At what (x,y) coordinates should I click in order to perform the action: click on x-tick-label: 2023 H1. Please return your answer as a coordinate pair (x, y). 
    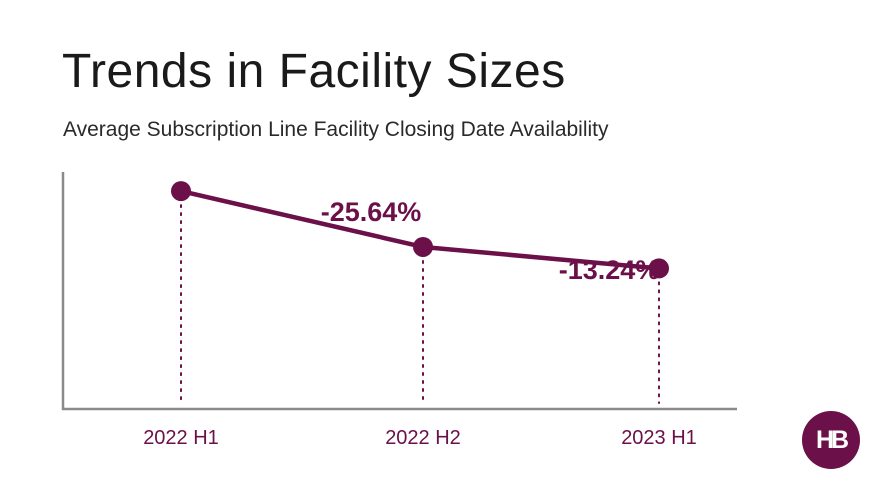
    Looking at the image, I should click on (659, 438).